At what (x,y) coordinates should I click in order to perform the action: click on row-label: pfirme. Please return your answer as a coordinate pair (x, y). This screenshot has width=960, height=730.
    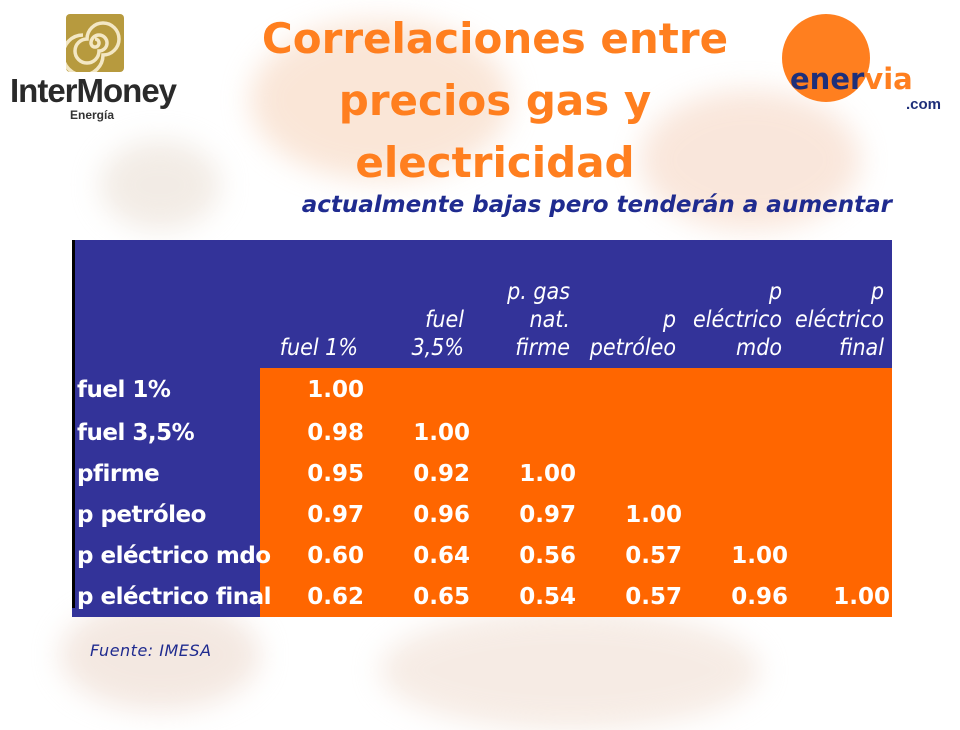
    Looking at the image, I should click on (166, 473).